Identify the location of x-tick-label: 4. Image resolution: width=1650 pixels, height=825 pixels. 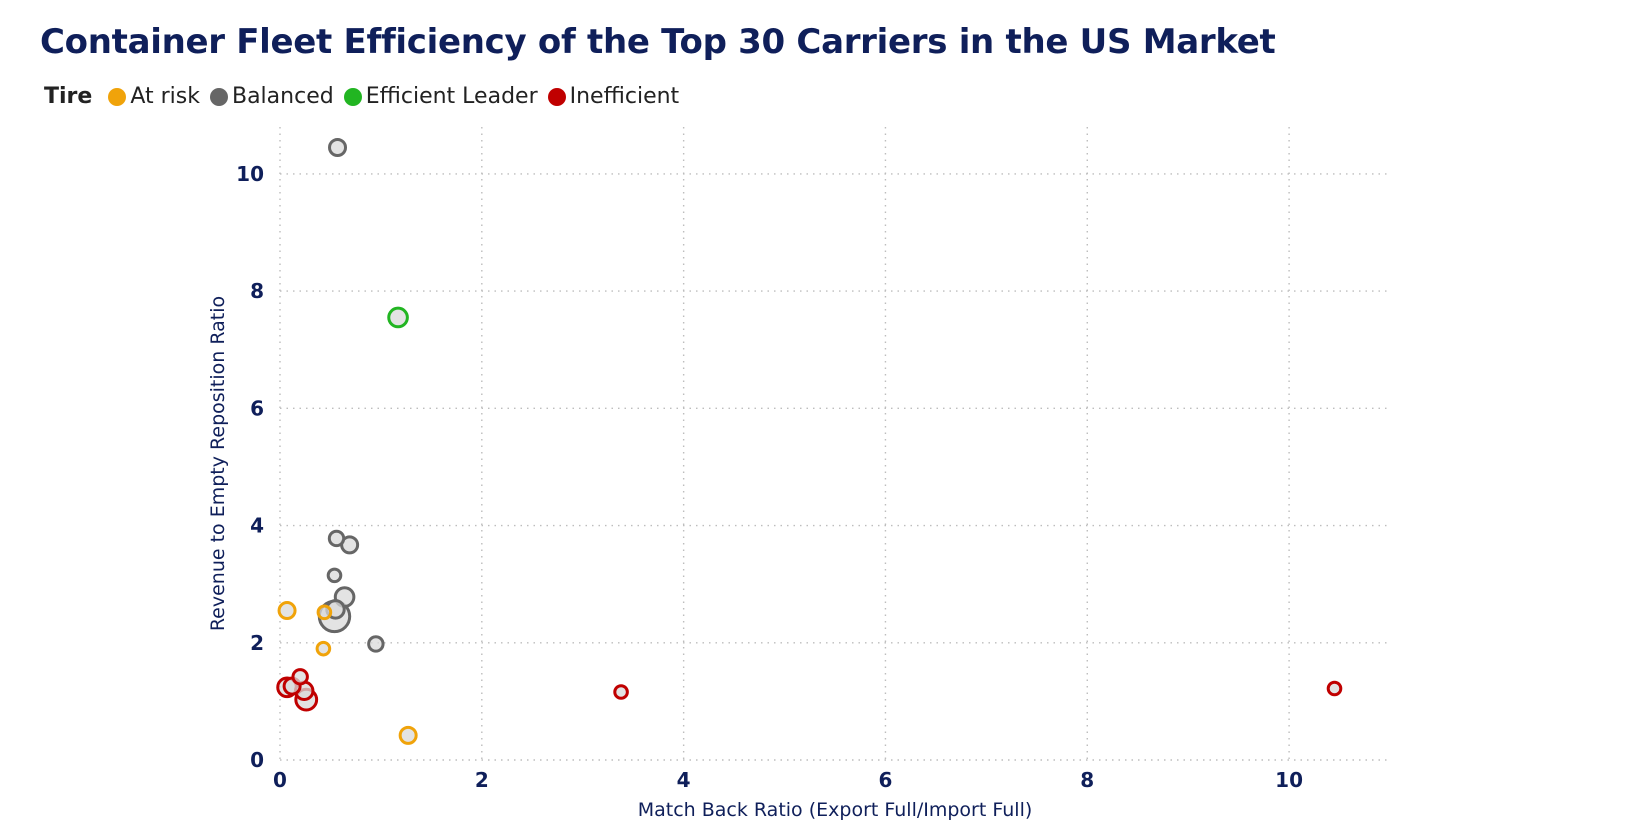
(684, 780).